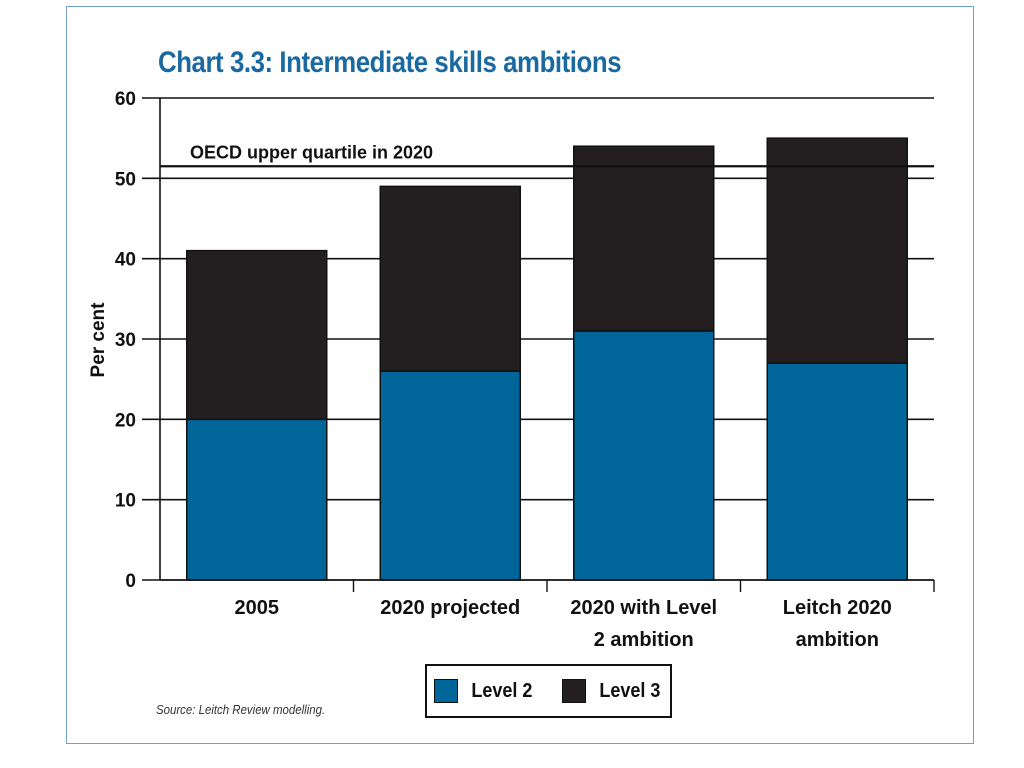  I want to click on x-tick-label-3-1: ambition, so click(837, 640).